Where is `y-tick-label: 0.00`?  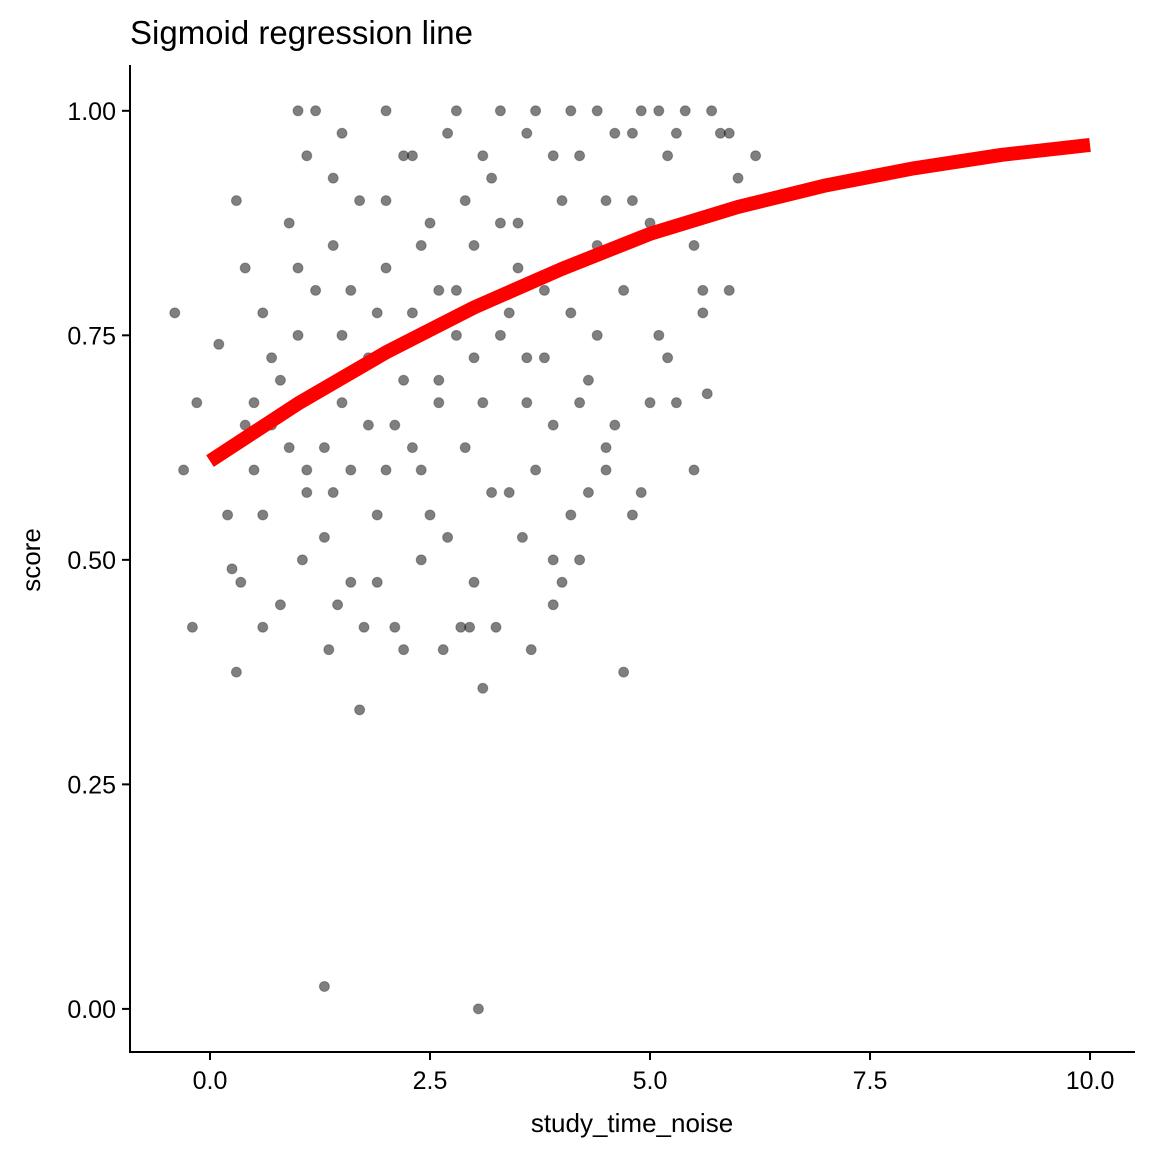
y-tick-label: 0.00 is located at coordinates (91, 1010).